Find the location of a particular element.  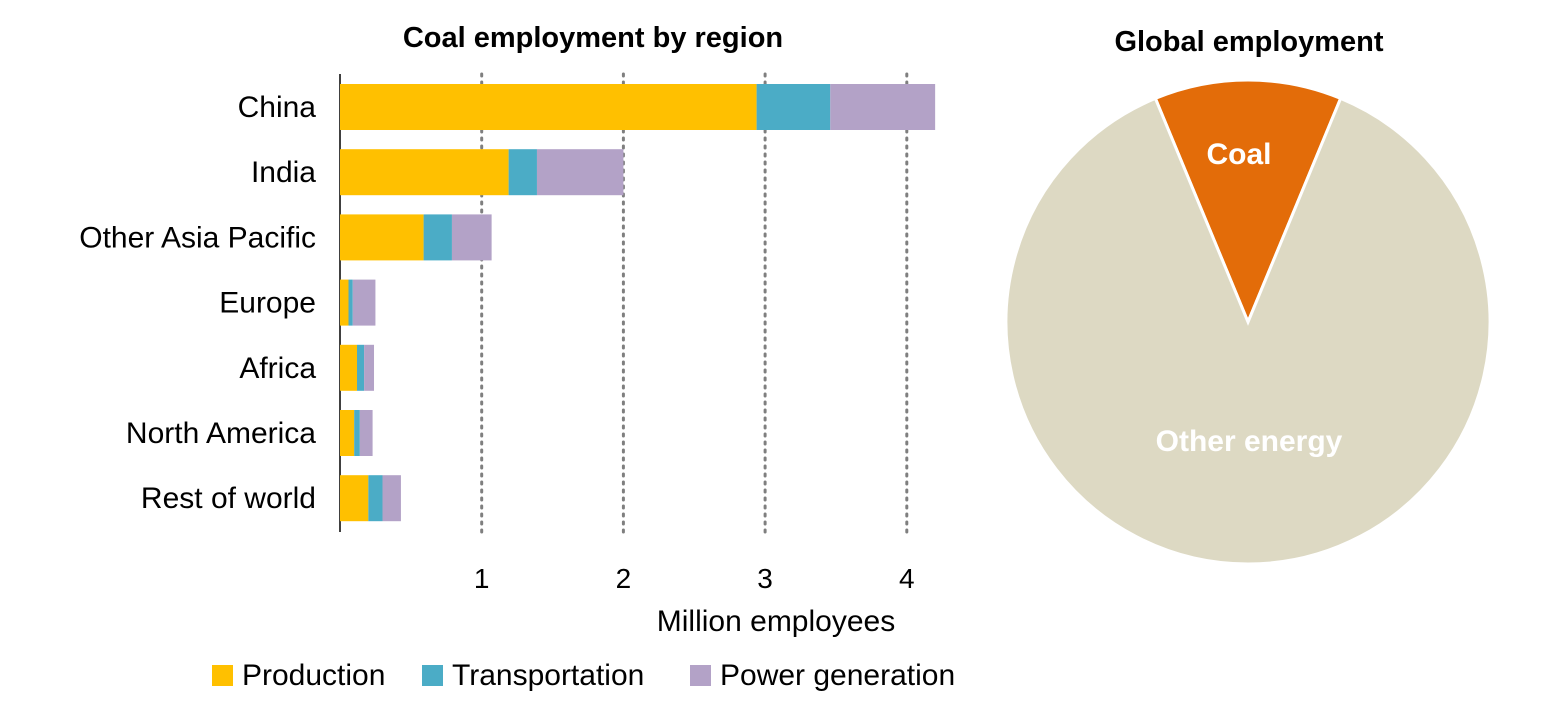

legend-label: Transportation is located at coordinates (548, 675).